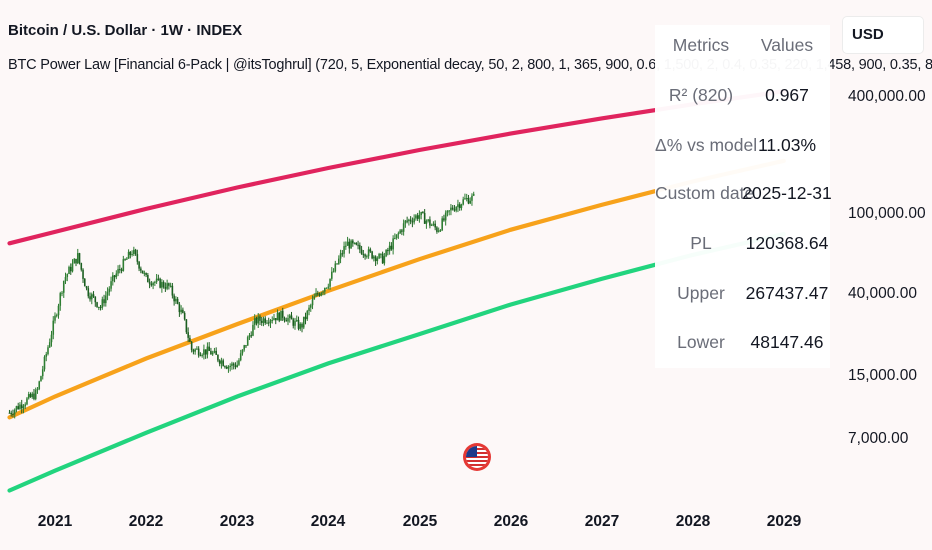  Describe the element at coordinates (693, 521) in the screenshot. I see `time-axis-label: 2028` at that location.